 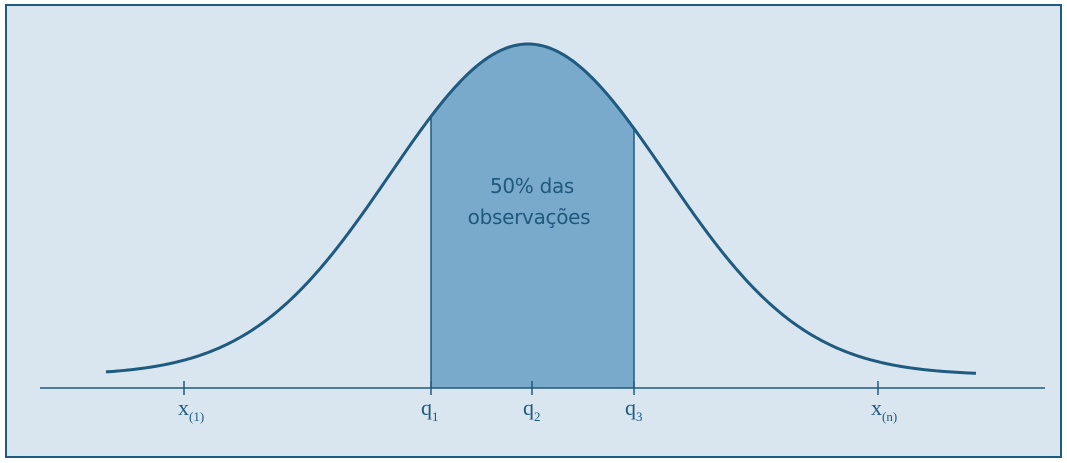 I want to click on tick-label-q2: q2, so click(x=532, y=409).